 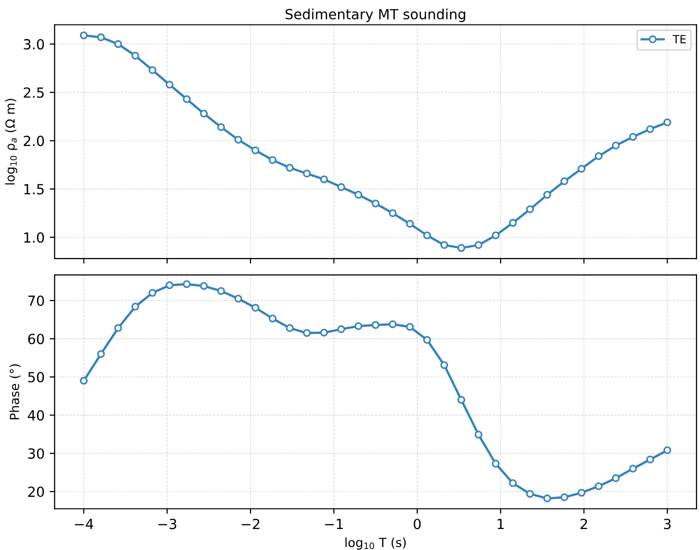 I want to click on y-axis-title: log$_{10}$ ρ$_{a}$ (Ω m), so click(x=11, y=141).